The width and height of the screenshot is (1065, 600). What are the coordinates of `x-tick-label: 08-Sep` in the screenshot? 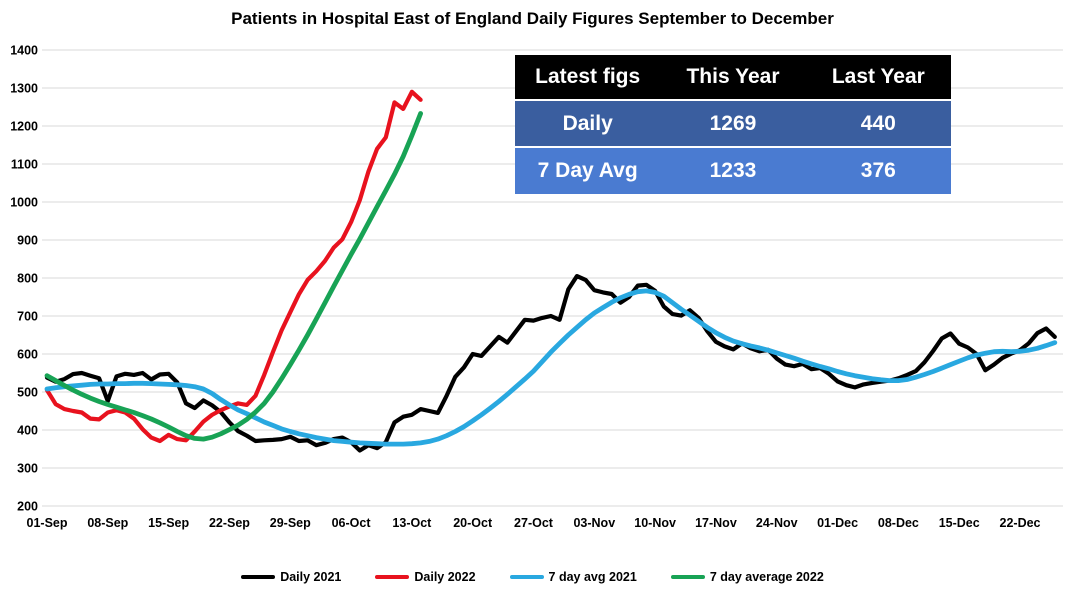 It's located at (107, 523).